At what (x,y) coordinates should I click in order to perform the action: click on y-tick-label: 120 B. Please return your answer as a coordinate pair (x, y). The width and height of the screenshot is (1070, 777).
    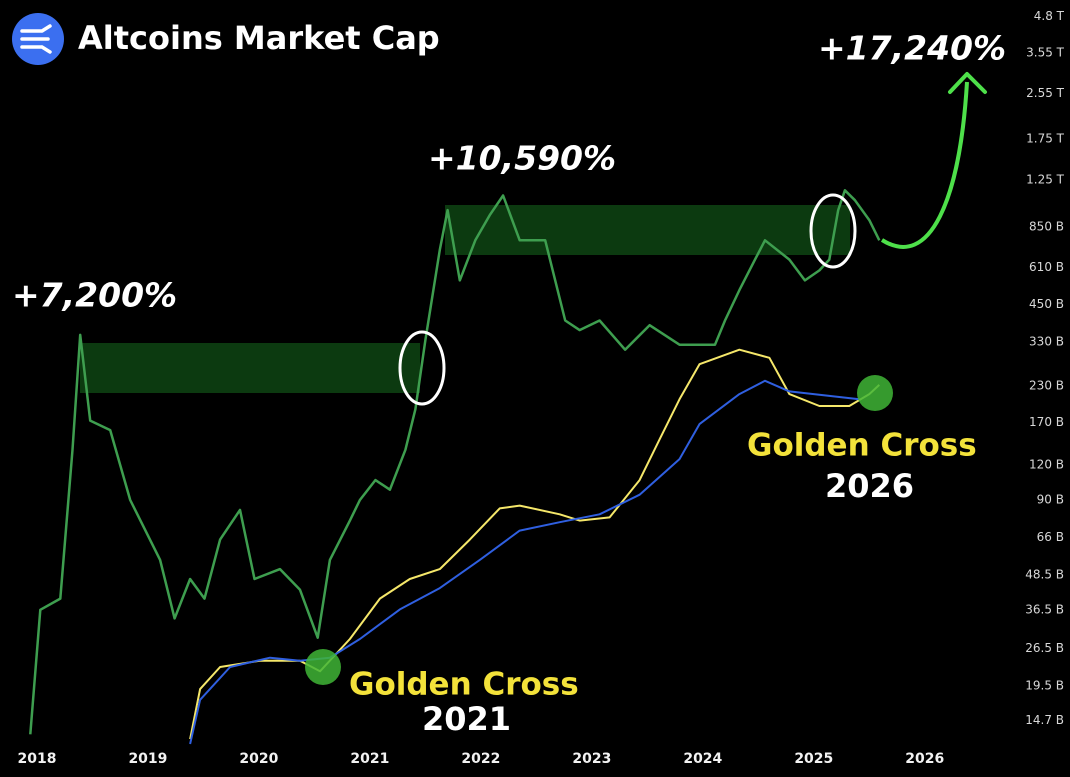
    Looking at the image, I should click on (1046, 465).